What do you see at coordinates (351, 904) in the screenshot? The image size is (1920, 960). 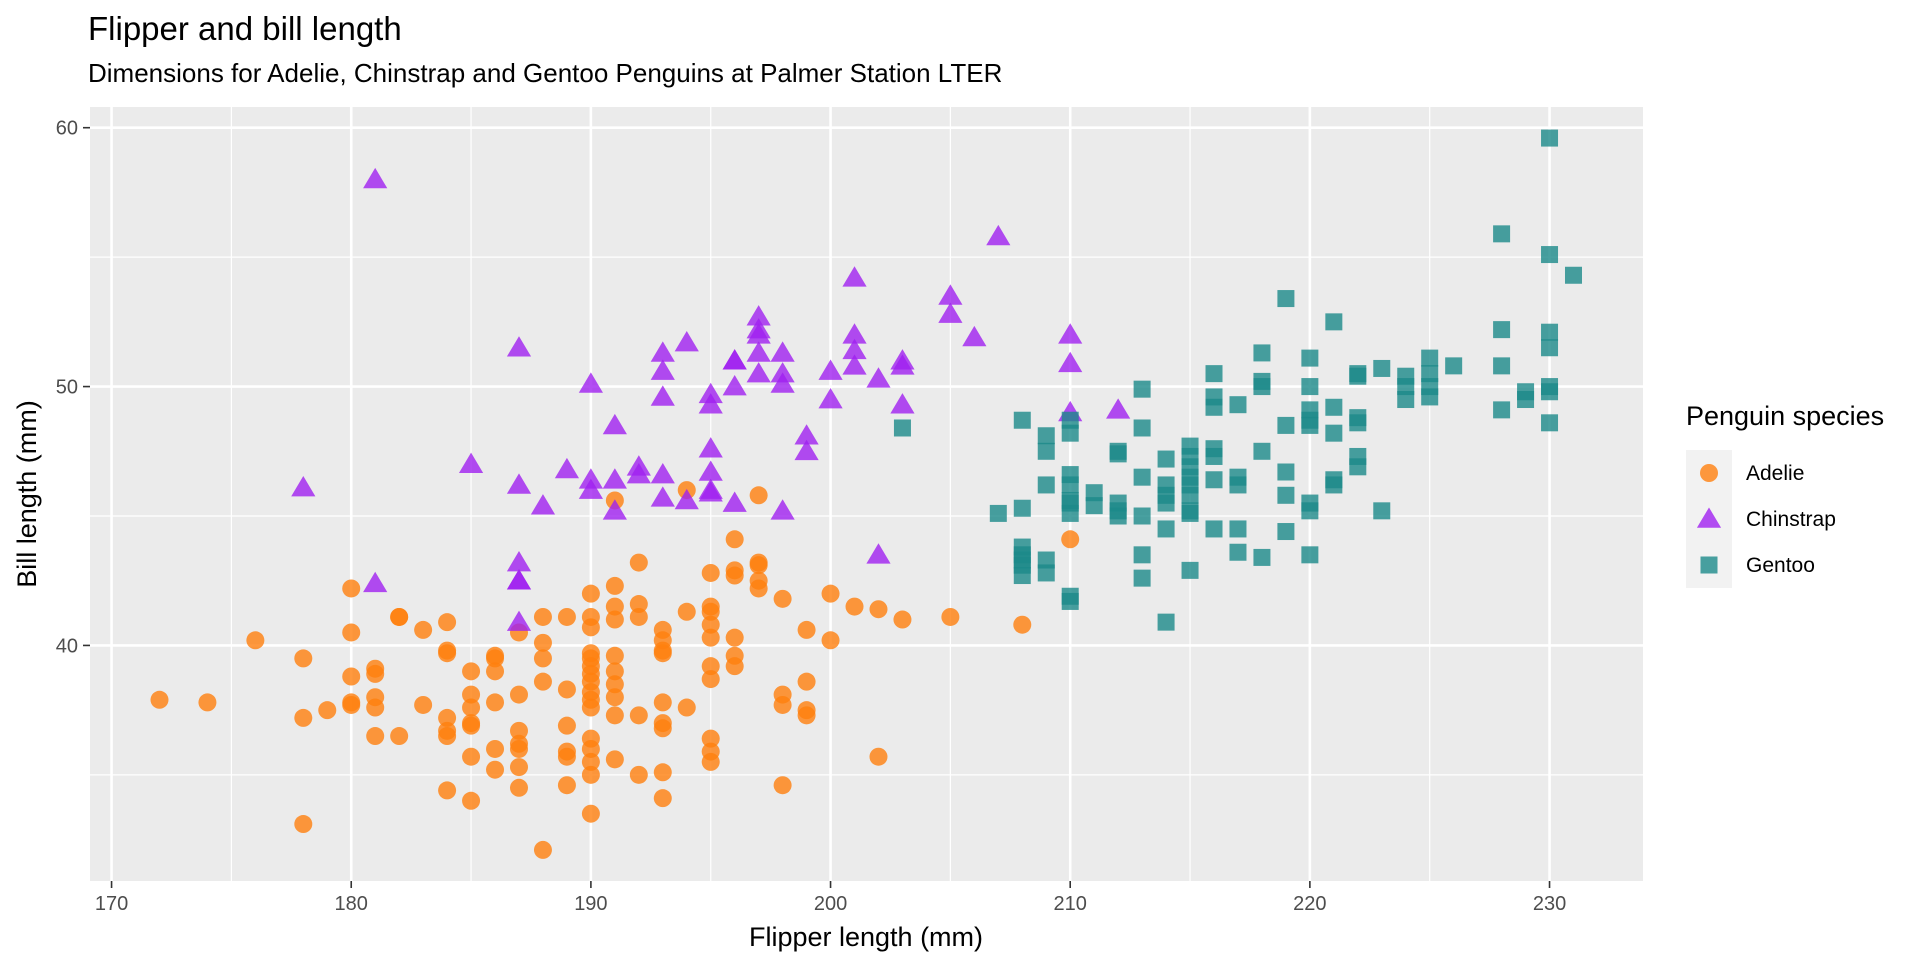 I see `x-tick-label: 180` at bounding box center [351, 904].